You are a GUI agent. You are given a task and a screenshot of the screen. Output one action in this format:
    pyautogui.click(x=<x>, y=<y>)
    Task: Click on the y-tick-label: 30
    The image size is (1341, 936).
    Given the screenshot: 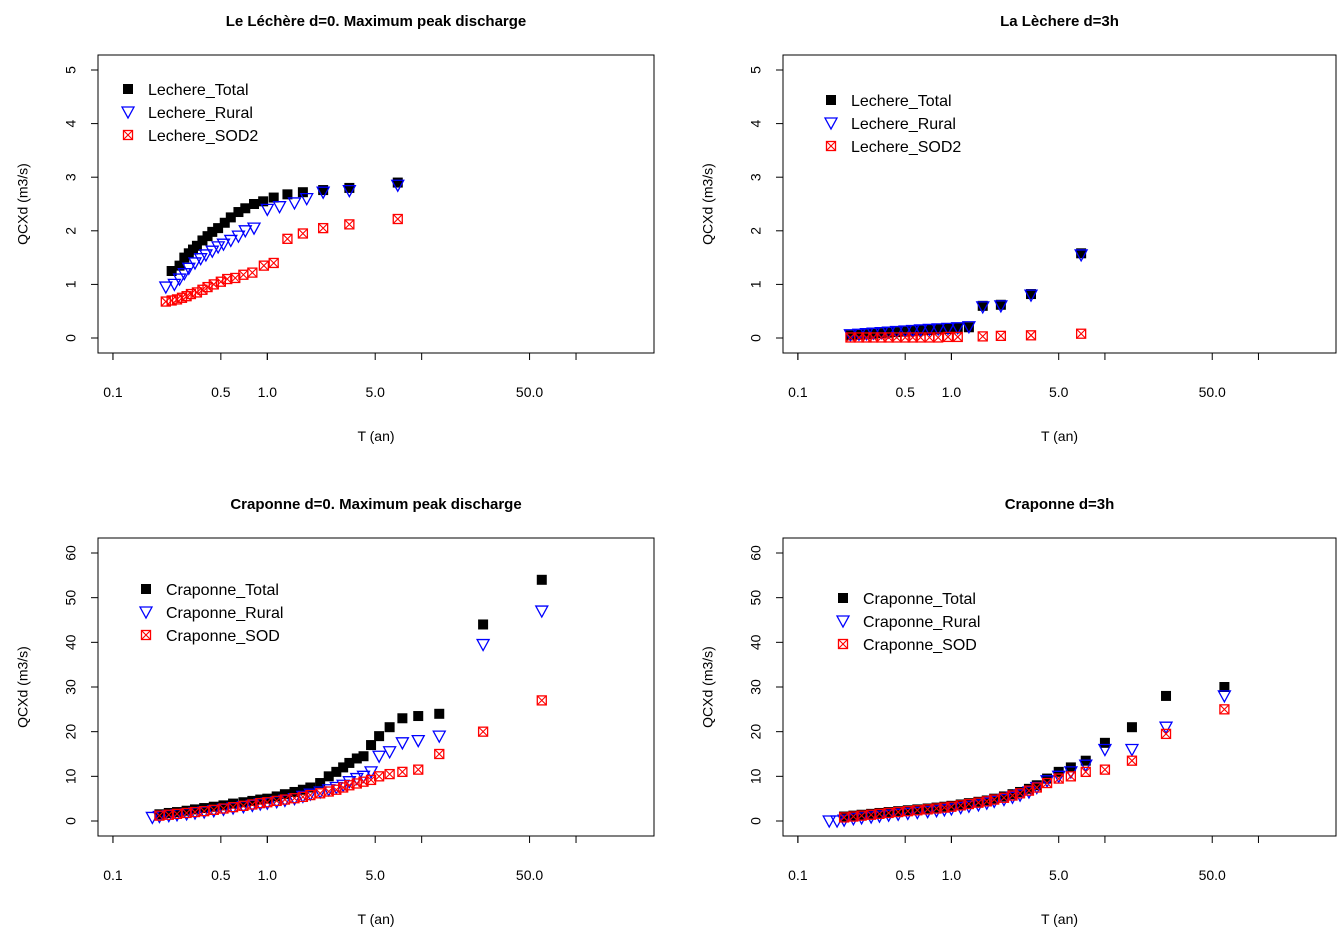 What is the action you would take?
    pyautogui.click(x=756, y=687)
    